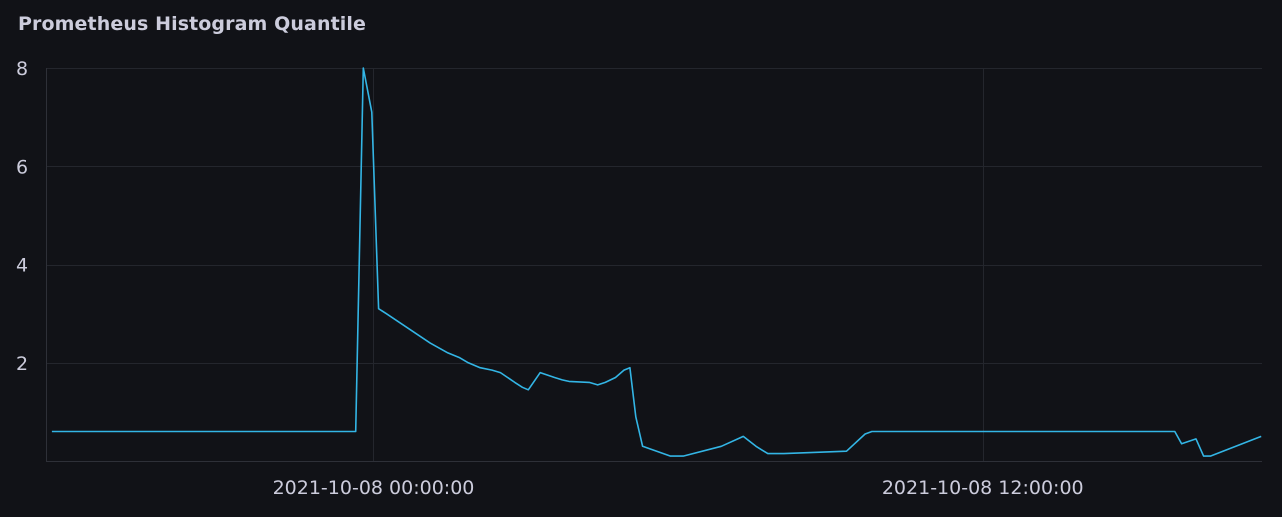  Describe the element at coordinates (22, 69) in the screenshot. I see `y-tick-label: 8` at that location.